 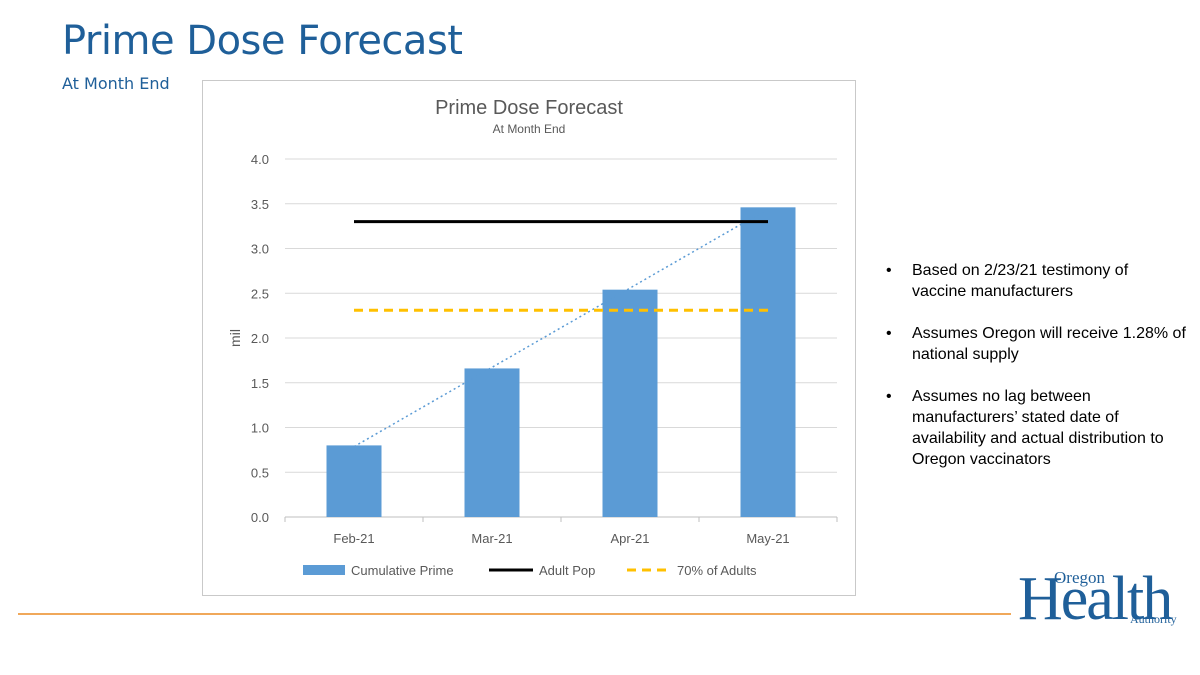 I want to click on x-tick-label: May-21, so click(x=767, y=538).